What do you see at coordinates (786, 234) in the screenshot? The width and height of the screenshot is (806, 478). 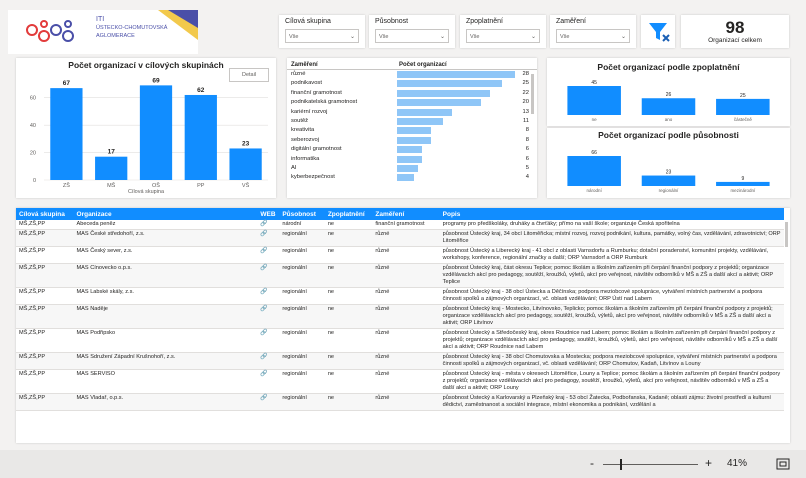 I see `table-scrollbar` at bounding box center [786, 234].